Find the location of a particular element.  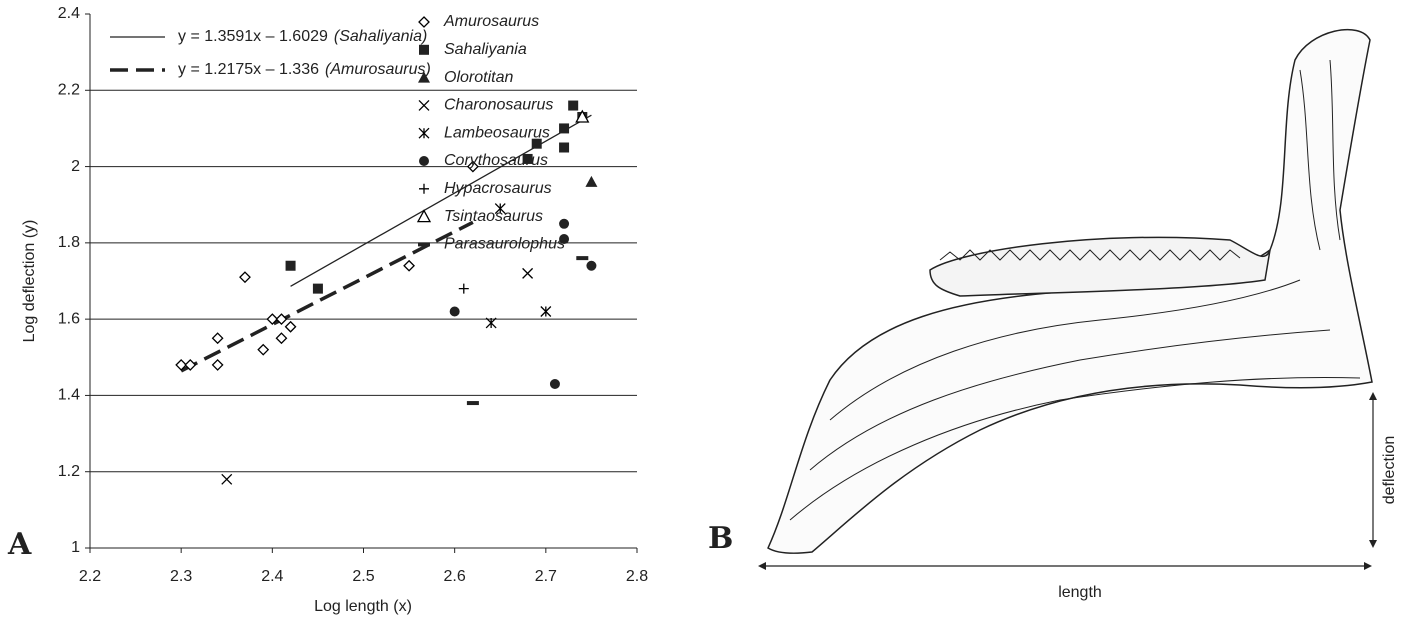

x-tick-label: 2.4 is located at coordinates (272, 576).